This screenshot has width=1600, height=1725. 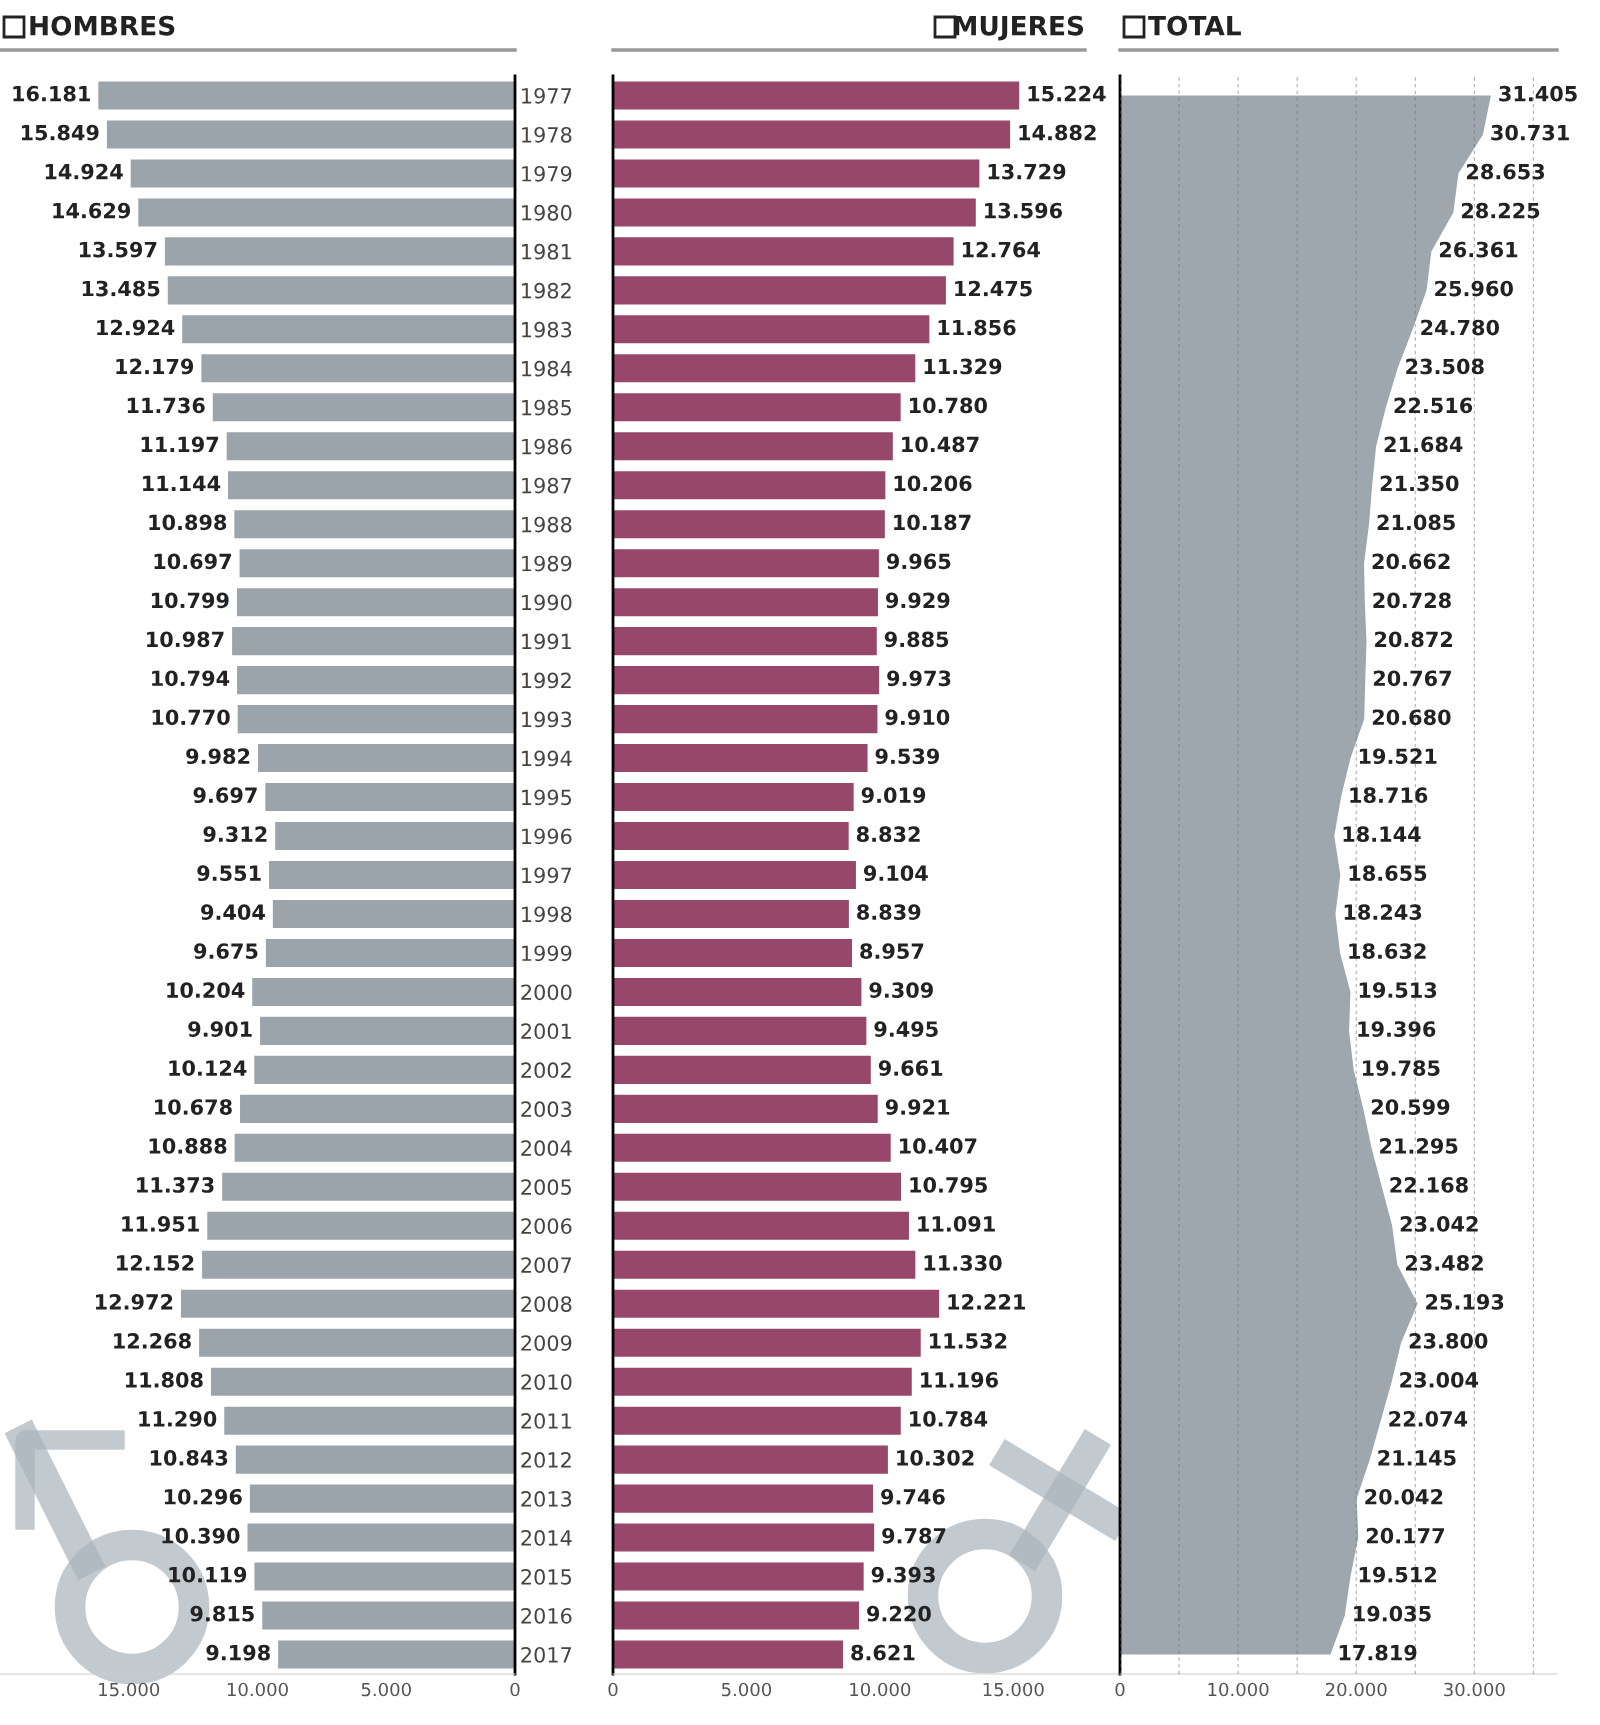 What do you see at coordinates (1397, 1029) in the screenshot?
I see `data-label: 19.396` at bounding box center [1397, 1029].